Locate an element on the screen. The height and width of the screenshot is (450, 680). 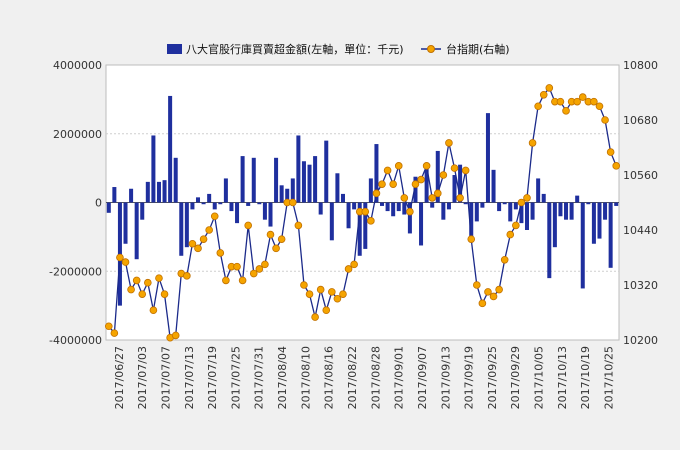
x-axis-tick-label: 2017/10/25 is located at coordinates (609, 377).